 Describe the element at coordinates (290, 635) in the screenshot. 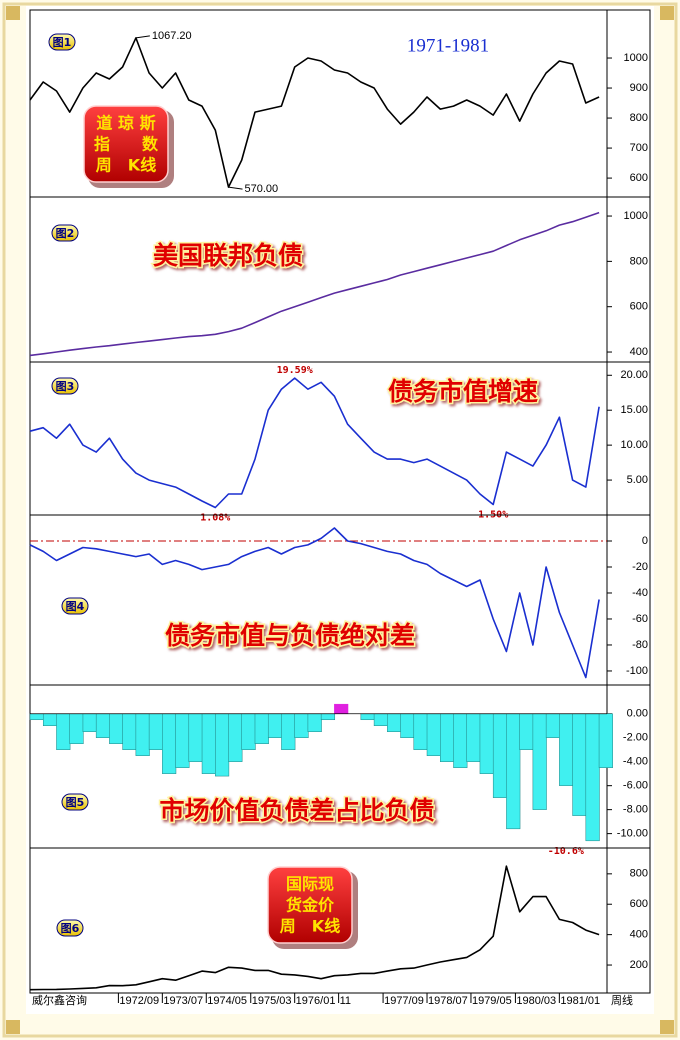

I see `panel-title: 债务市值与负债绝对差` at that location.